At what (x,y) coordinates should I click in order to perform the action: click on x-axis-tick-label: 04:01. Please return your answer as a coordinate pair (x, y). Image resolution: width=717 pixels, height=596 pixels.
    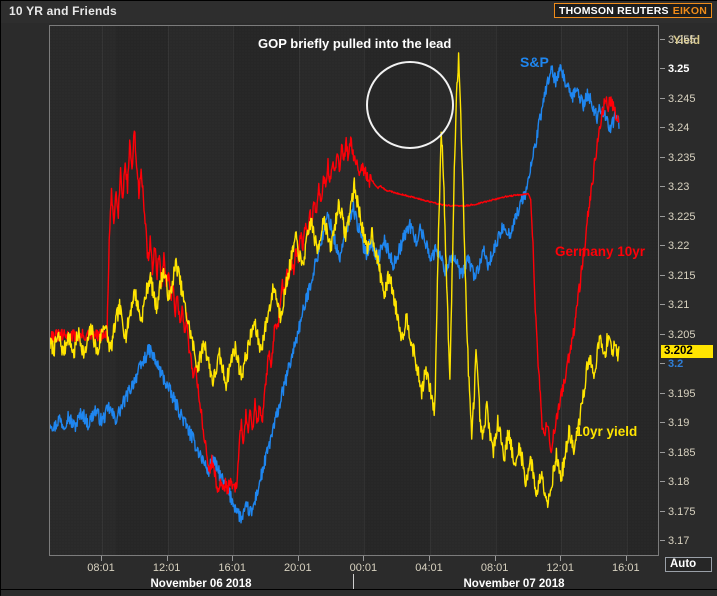
    Looking at the image, I should click on (429, 568).